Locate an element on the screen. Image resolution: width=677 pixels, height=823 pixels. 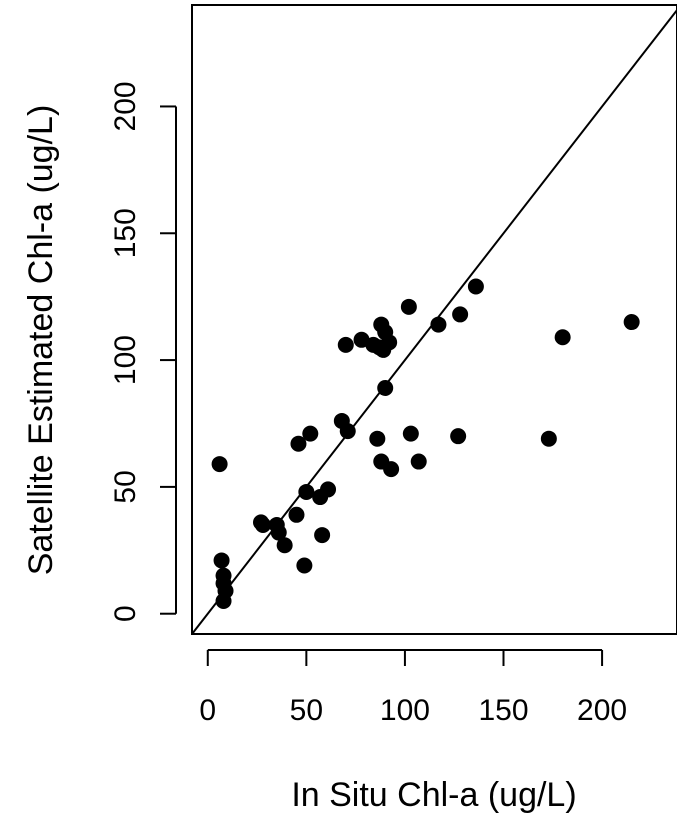
y-tick-label: 200 is located at coordinates (125, 106).